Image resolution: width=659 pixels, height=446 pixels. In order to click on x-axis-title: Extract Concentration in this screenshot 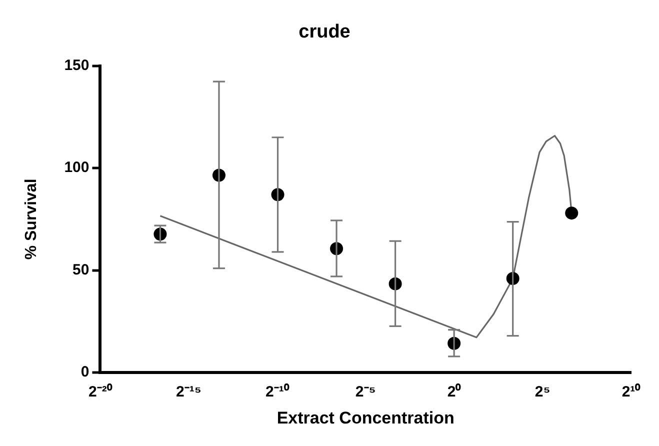, I will do `click(365, 418)`.